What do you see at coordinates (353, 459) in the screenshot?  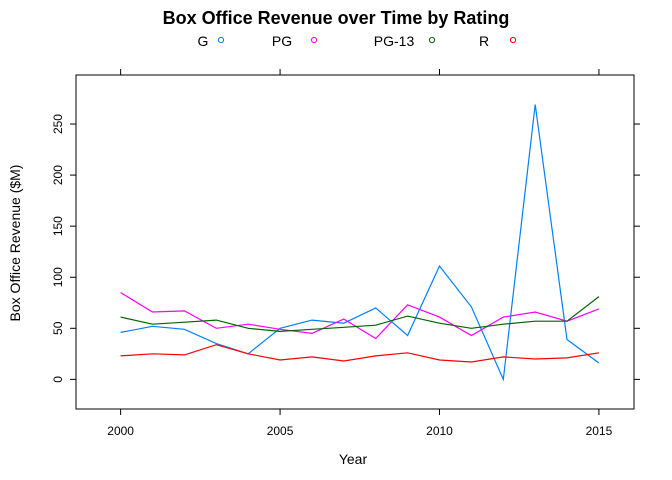 I see `x-axis-label: Year` at bounding box center [353, 459].